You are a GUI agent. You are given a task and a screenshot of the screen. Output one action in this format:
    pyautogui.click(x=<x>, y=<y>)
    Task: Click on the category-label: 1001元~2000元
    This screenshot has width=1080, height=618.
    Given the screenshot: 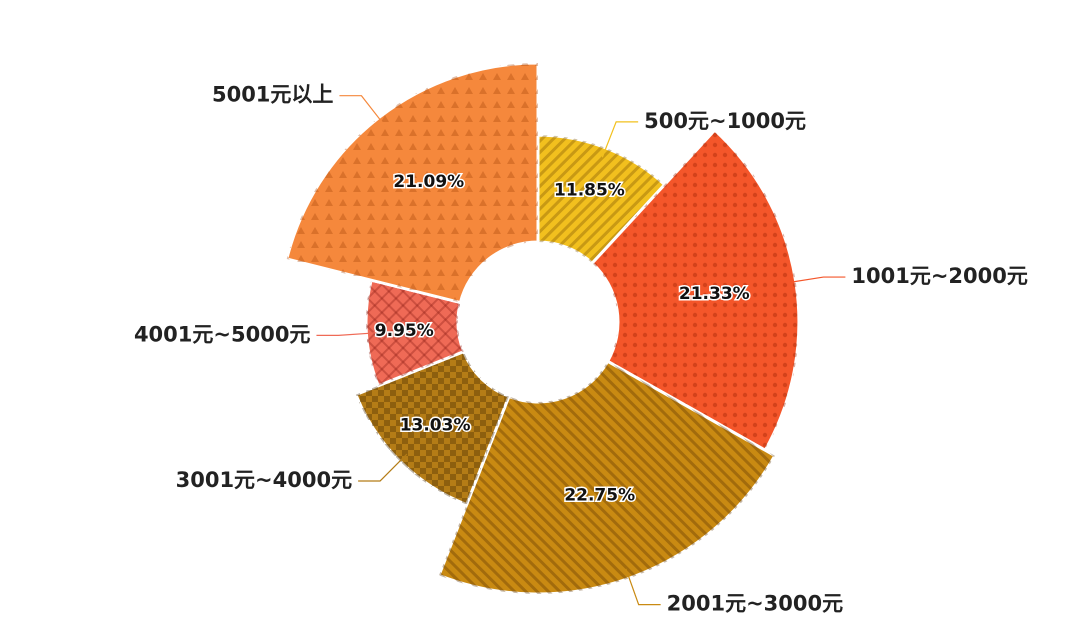 What is the action you would take?
    pyautogui.click(x=939, y=276)
    